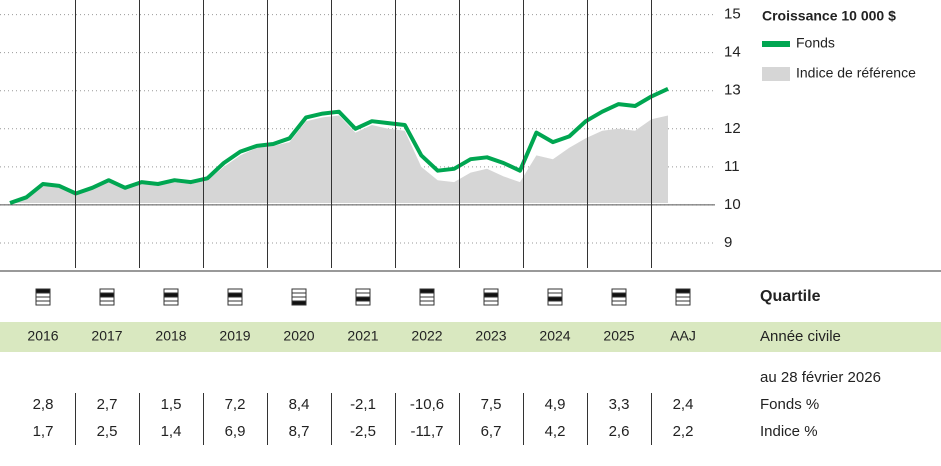  I want to click on cell-value: 6,7, so click(491, 431).